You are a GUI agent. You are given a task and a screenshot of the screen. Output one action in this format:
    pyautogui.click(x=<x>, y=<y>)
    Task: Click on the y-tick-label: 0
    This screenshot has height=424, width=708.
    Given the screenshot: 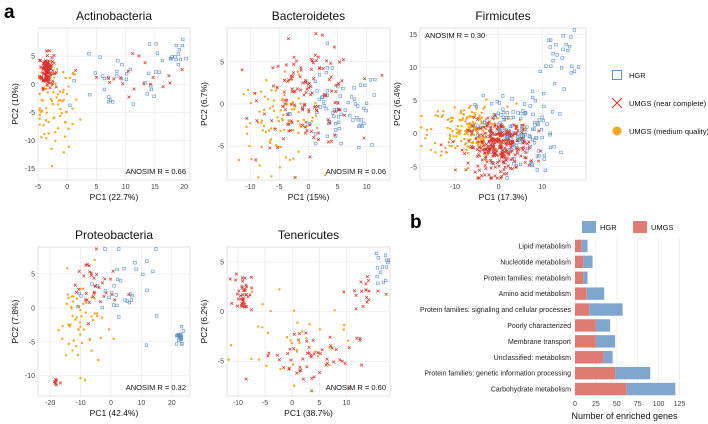 What is the action you would take?
    pyautogui.click(x=415, y=134)
    